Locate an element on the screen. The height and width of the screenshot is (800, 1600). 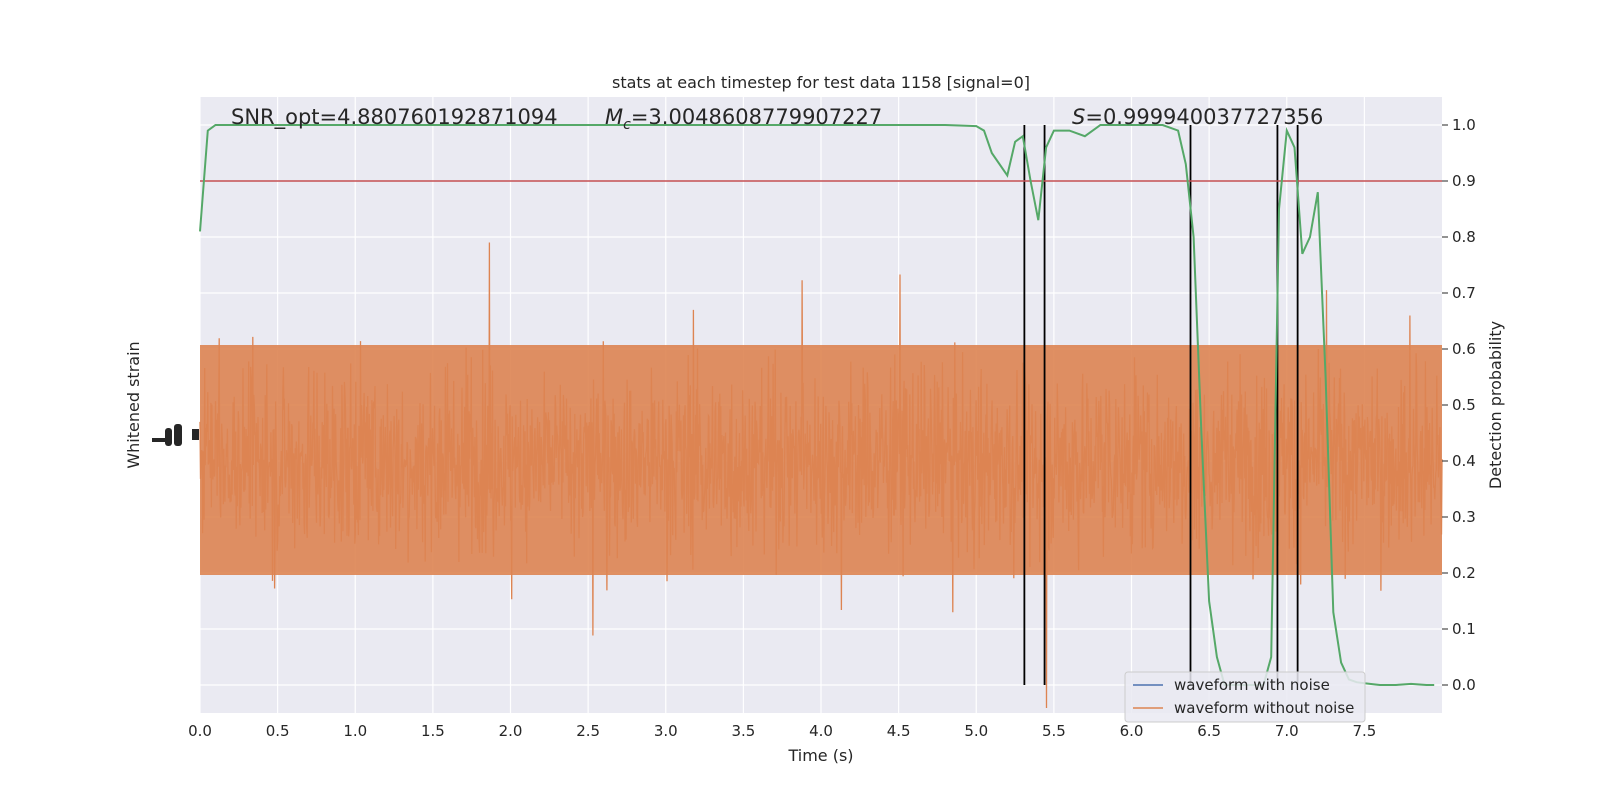
legend-label-with-noise: waveform with noise is located at coordinates (1252, 685).